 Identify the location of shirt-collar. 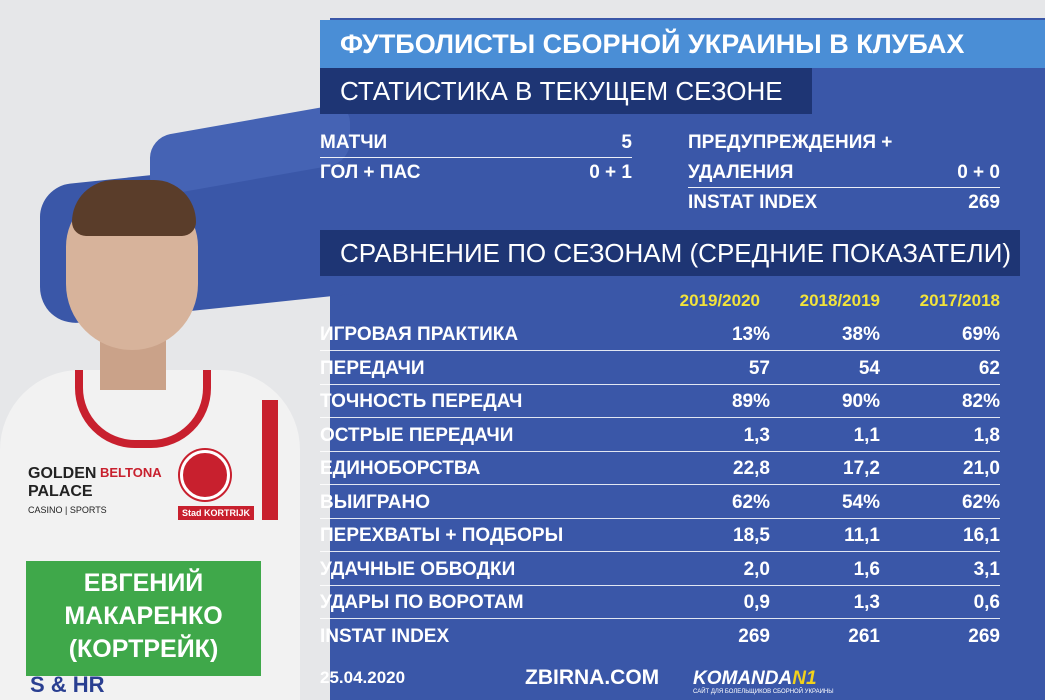
(143, 409).